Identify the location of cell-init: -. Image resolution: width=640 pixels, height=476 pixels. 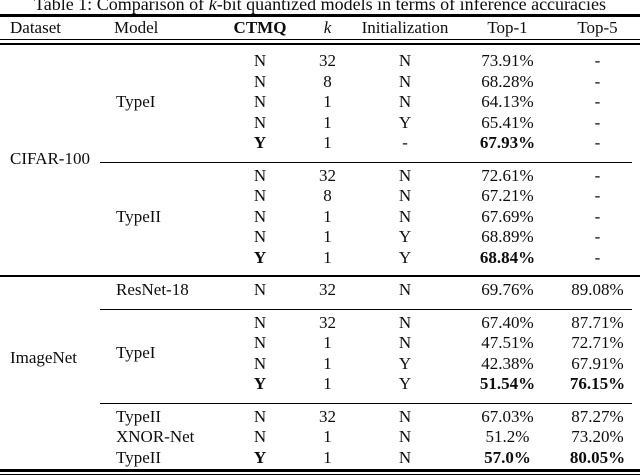
(405, 142).